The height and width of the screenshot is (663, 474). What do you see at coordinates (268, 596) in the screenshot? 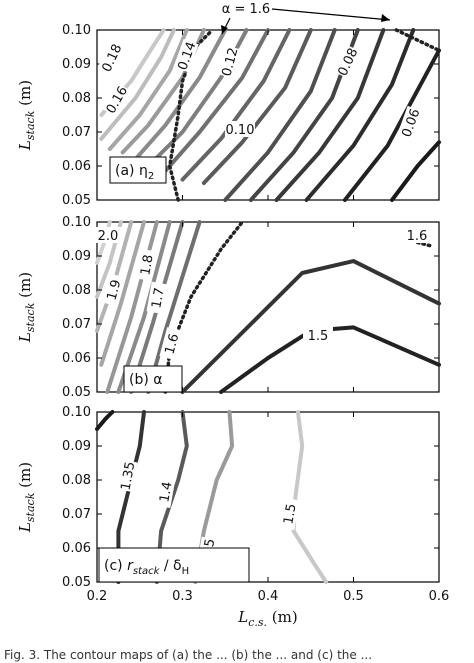
I see `x-tick-label: 0.4` at bounding box center [268, 596].